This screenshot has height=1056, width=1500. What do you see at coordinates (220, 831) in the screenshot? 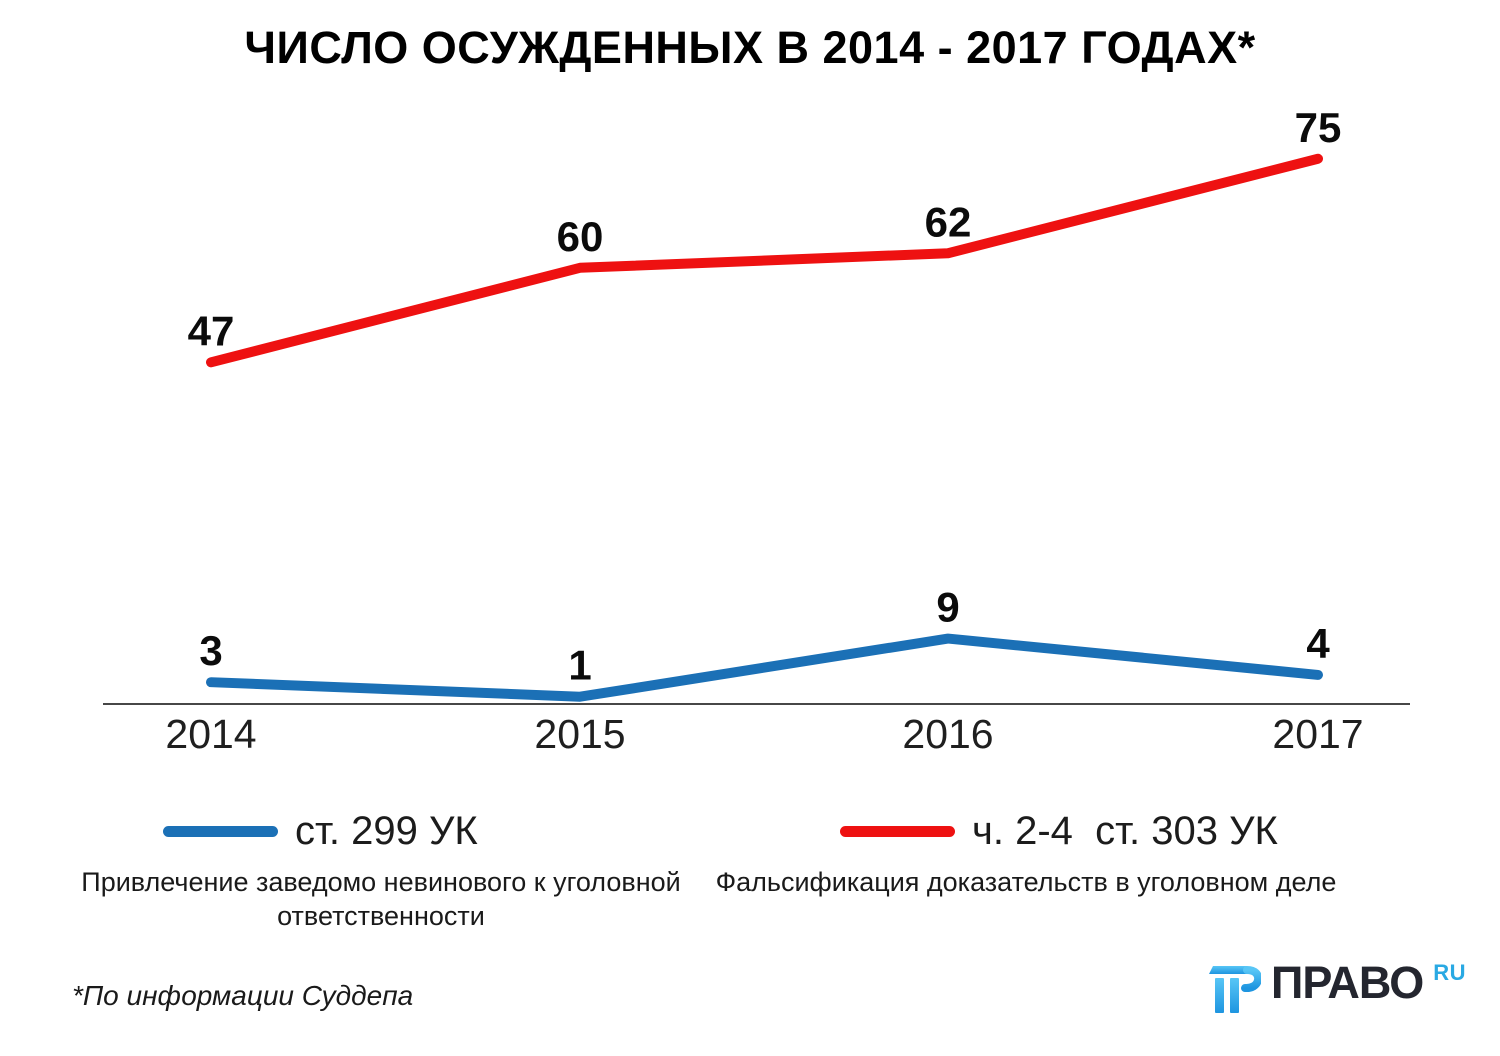
I see `legend-swatch-blue` at bounding box center [220, 831].